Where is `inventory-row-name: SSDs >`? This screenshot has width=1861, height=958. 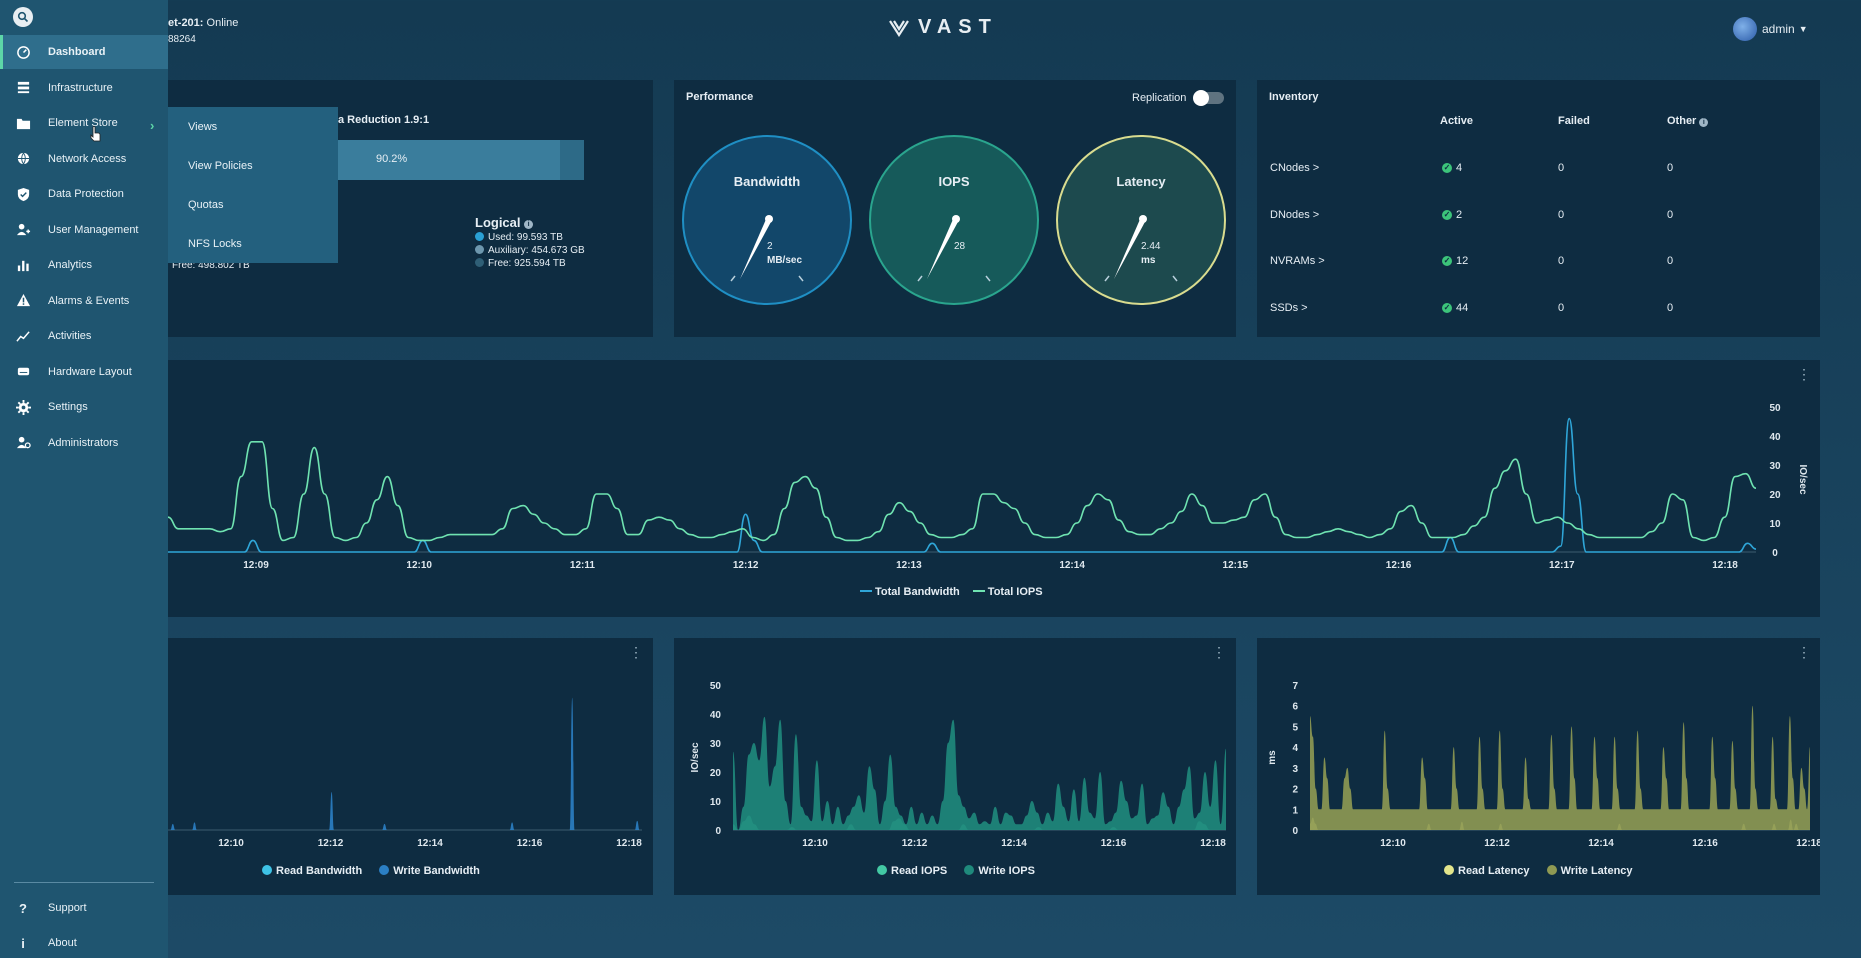 inventory-row-name: SSDs > is located at coordinates (1289, 307).